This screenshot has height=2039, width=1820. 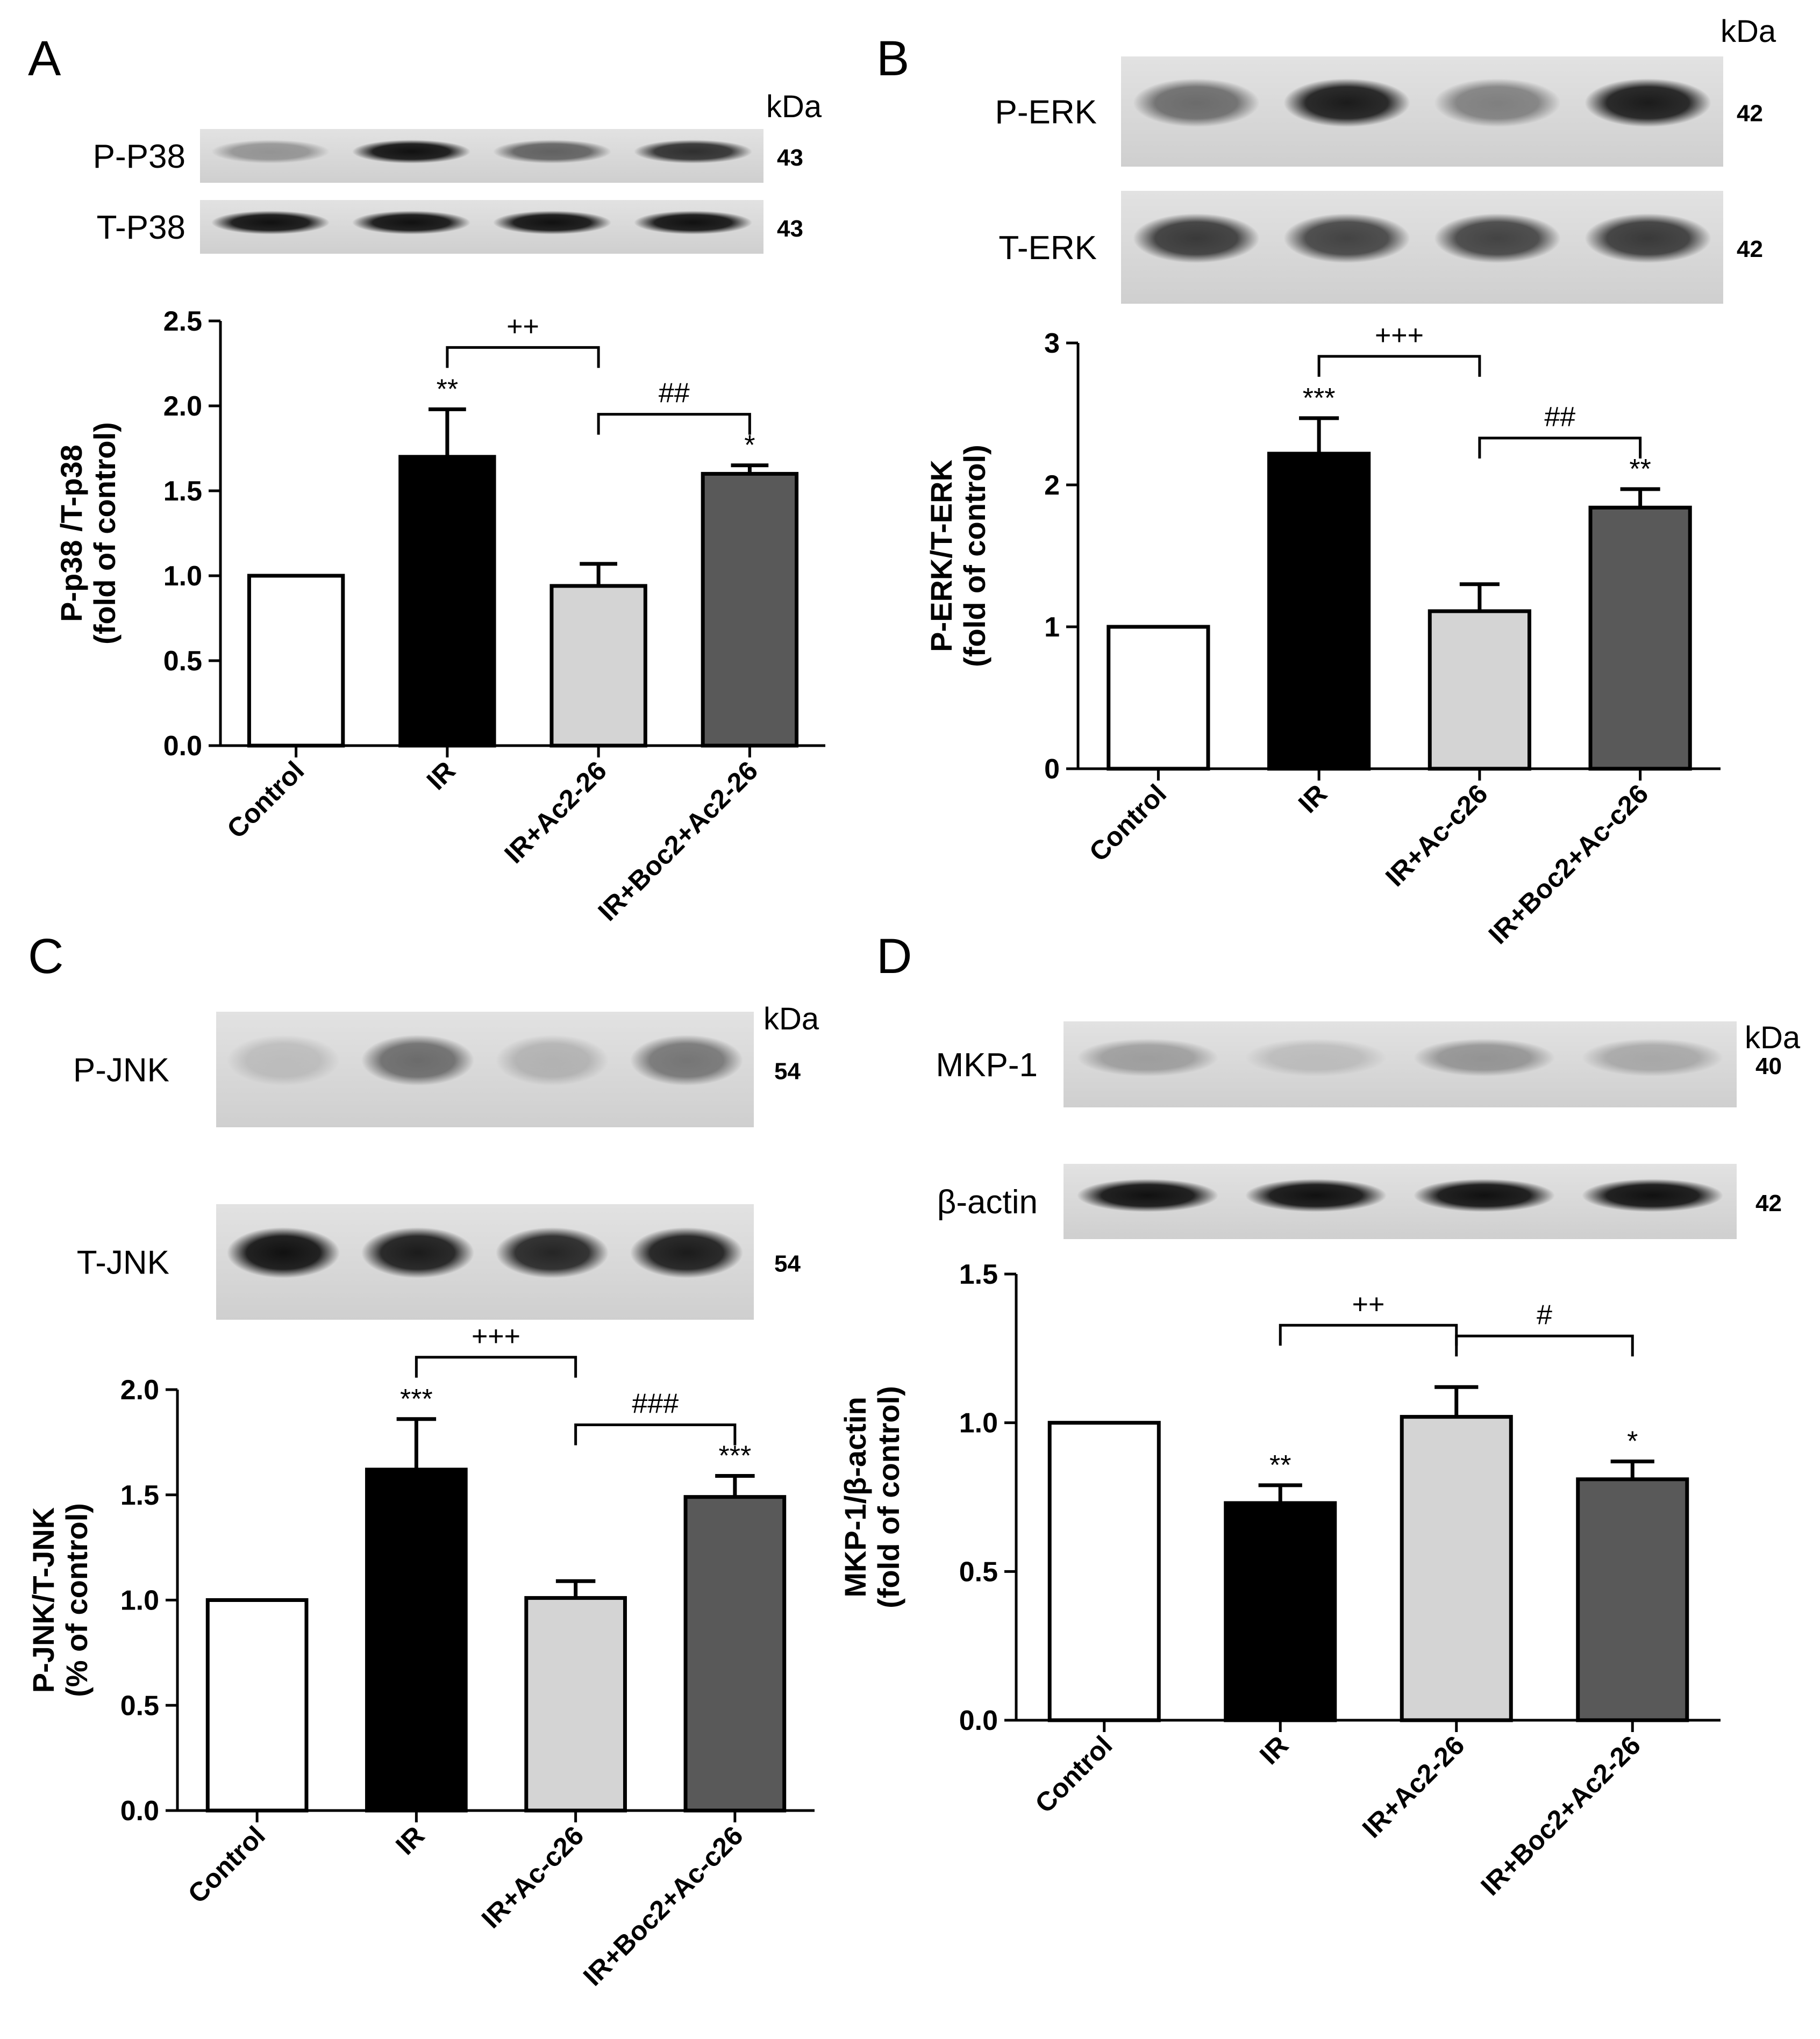 What do you see at coordinates (533, 1877) in the screenshot?
I see `x-category-label: IR+Ac-c26` at bounding box center [533, 1877].